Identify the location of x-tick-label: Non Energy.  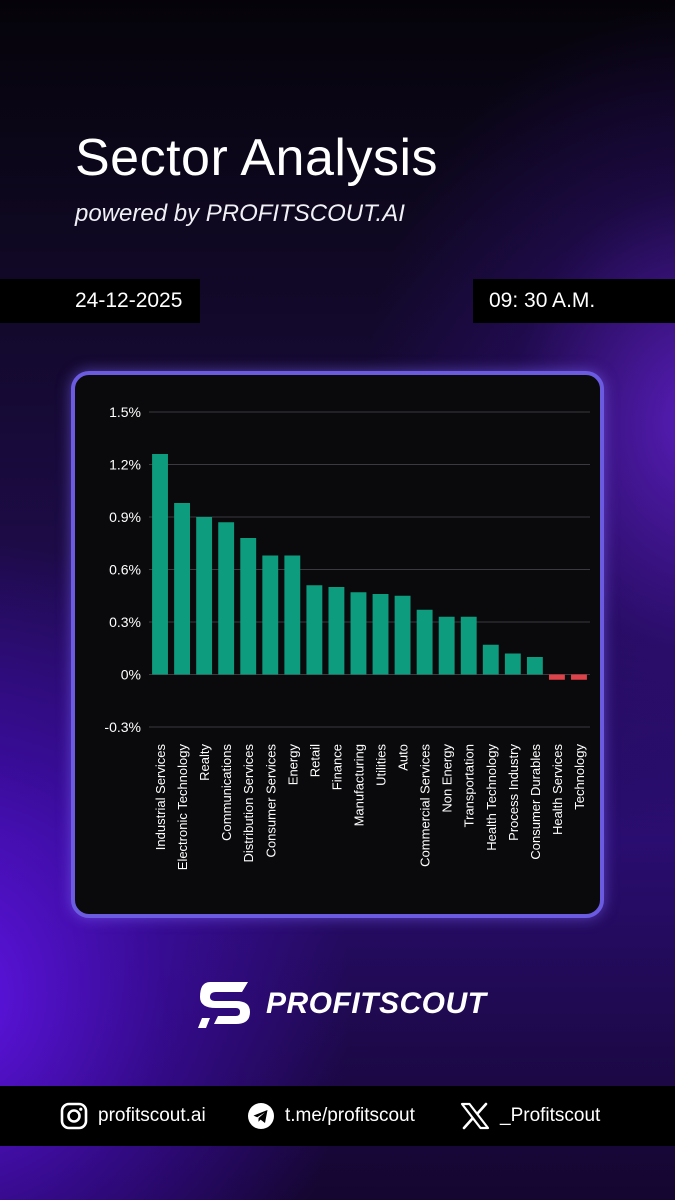
(447, 778).